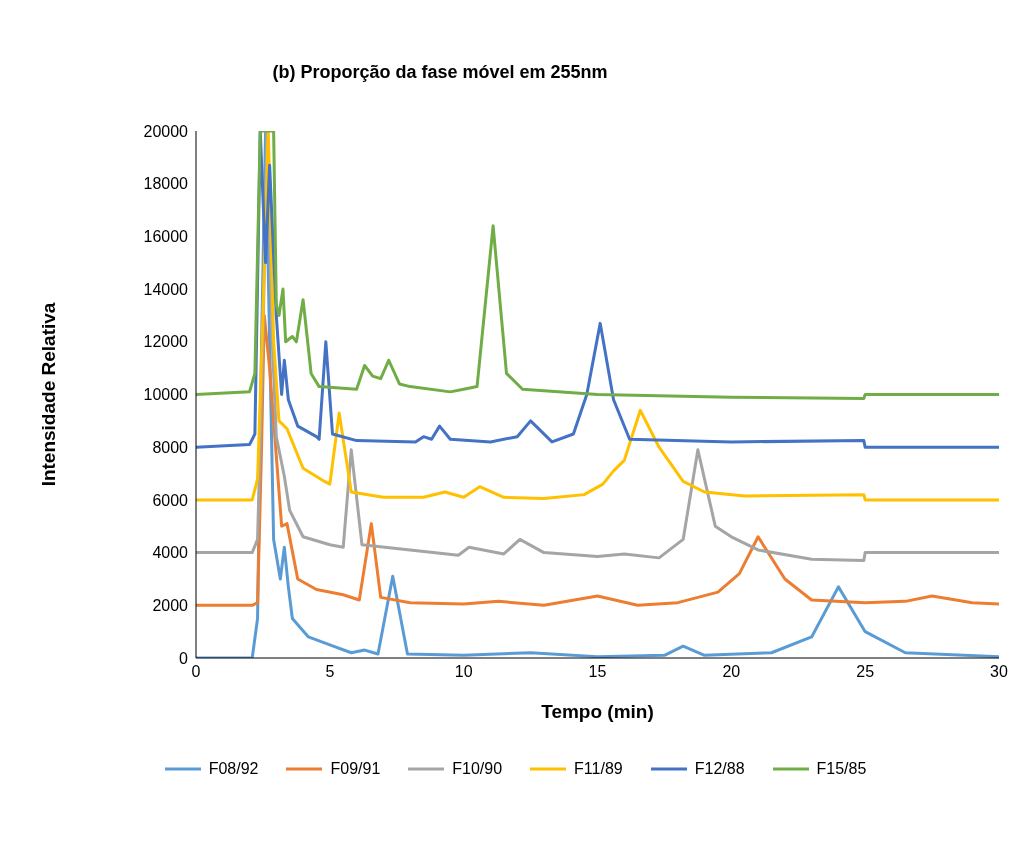 This screenshot has width=1031, height=857. Describe the element at coordinates (166, 289) in the screenshot. I see `y-tick-label: 14000` at that location.